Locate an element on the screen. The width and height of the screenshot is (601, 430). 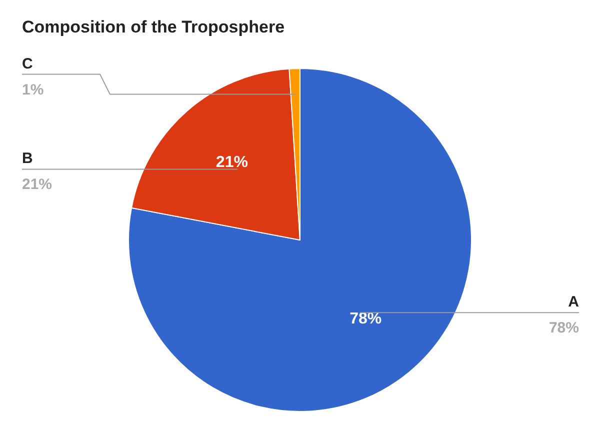
data-label: 78% is located at coordinates (366, 319).